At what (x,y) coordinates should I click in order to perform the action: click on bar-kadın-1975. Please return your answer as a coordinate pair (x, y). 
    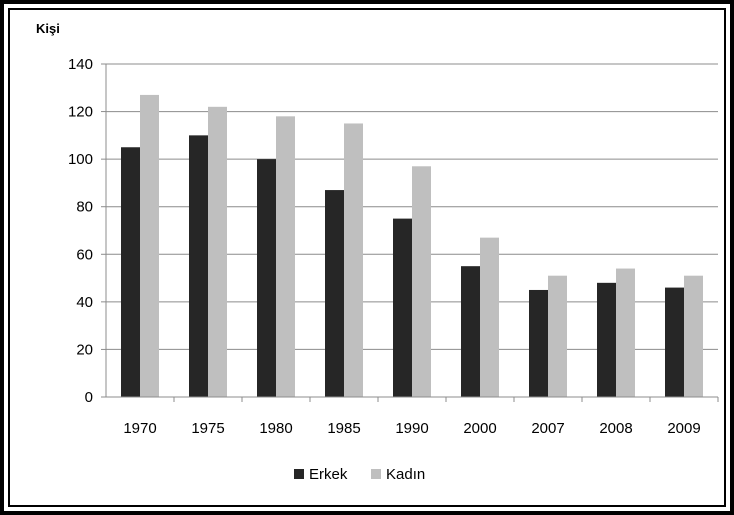
    Looking at the image, I should click on (217, 252).